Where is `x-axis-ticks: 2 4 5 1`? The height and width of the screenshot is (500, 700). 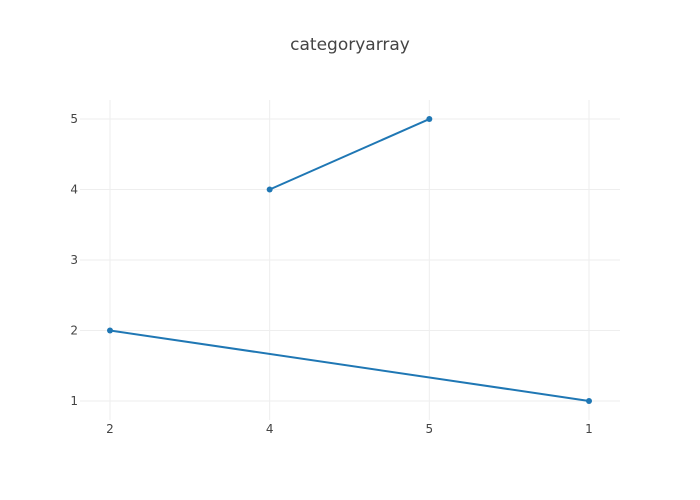 x-axis-ticks: 2 4 5 1 is located at coordinates (349, 429).